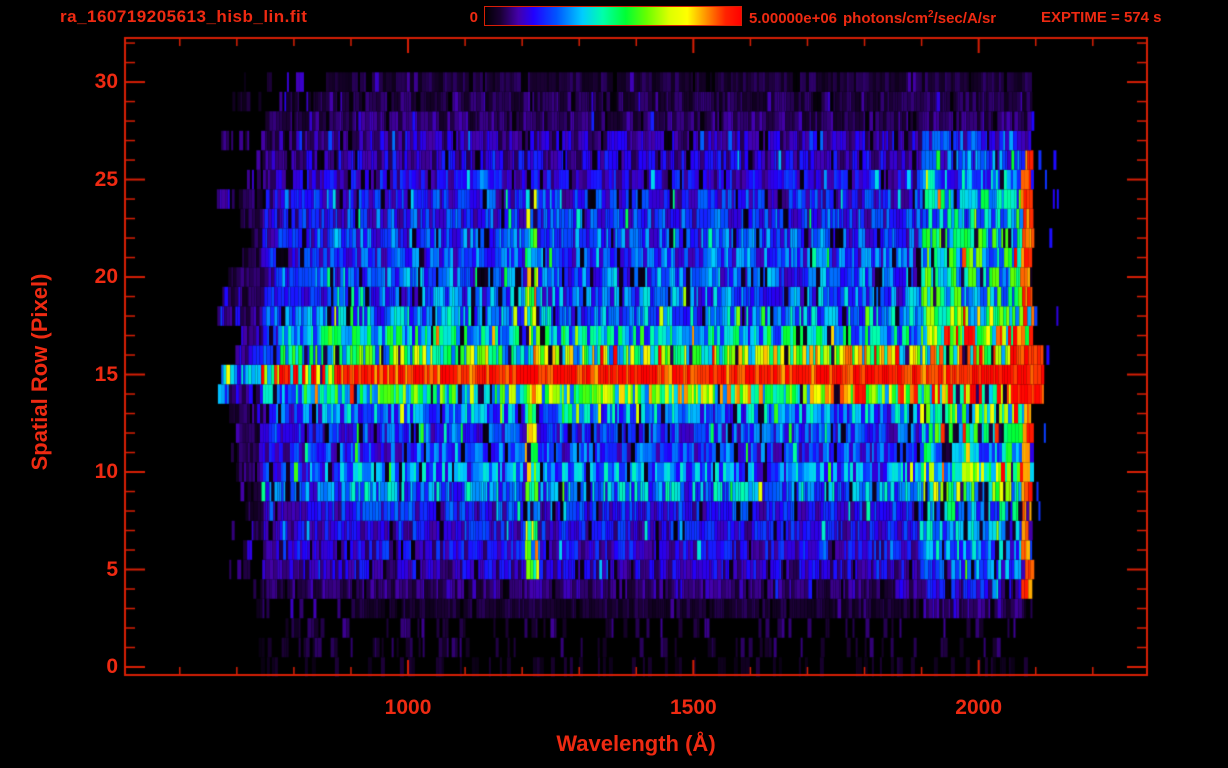  What do you see at coordinates (886, 18) in the screenshot?
I see `units-prefix: photons/cm` at bounding box center [886, 18].